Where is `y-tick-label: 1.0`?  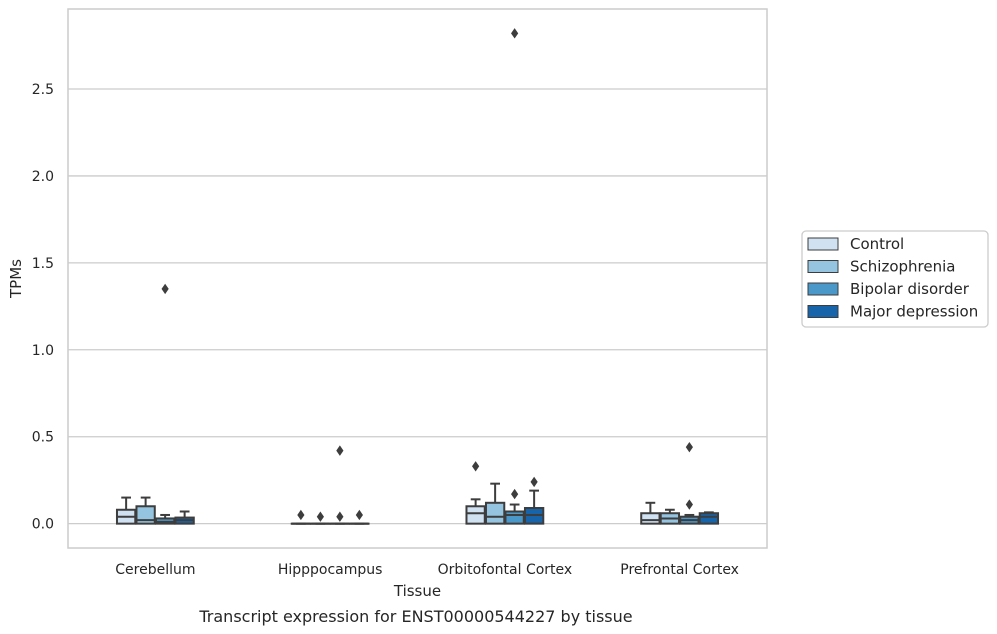 y-tick-label: 1.0 is located at coordinates (43, 351).